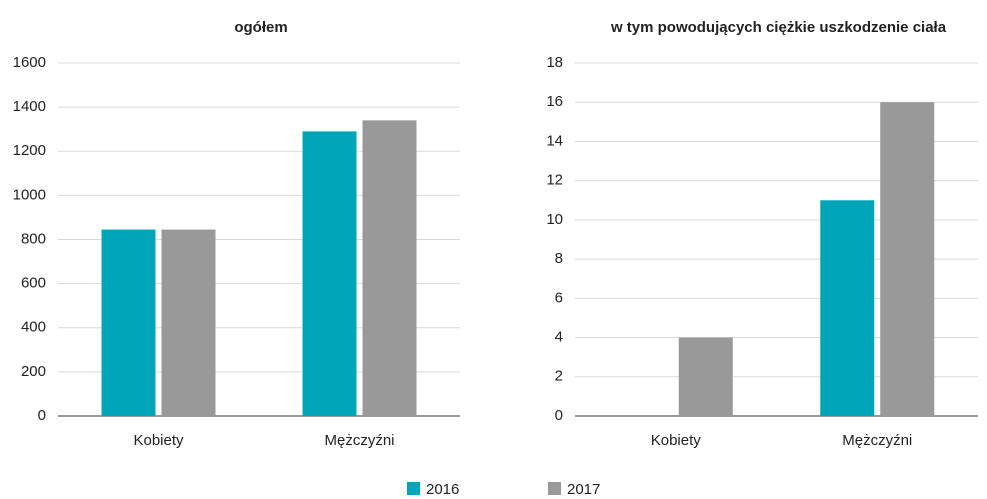 The width and height of the screenshot is (987, 499). Describe the element at coordinates (559, 337) in the screenshot. I see `y-tick-label: 4` at that location.